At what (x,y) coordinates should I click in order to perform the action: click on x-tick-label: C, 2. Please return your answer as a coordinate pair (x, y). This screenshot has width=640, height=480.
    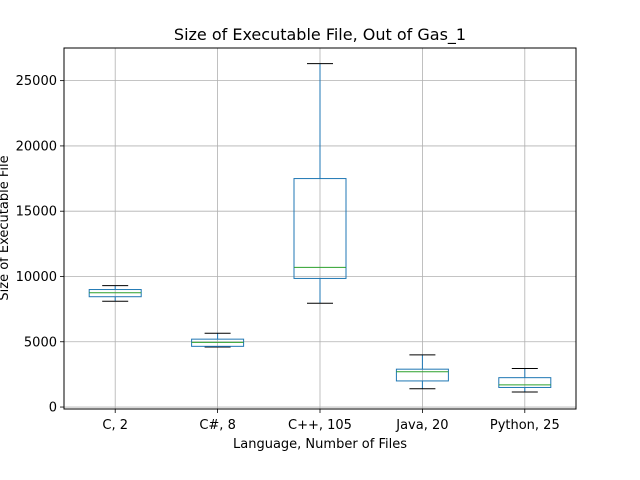
    Looking at the image, I should click on (115, 425).